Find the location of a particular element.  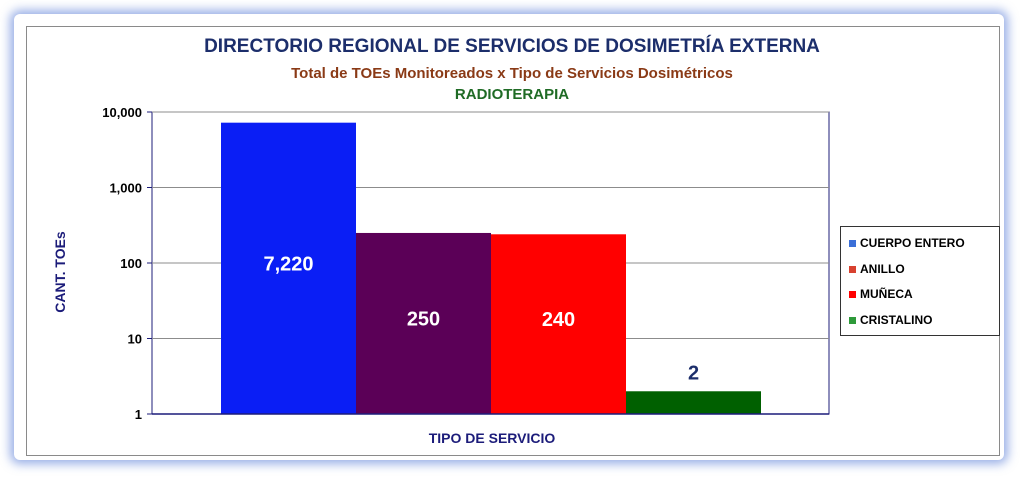

legend-item: CRISTALINO is located at coordinates (890, 320).